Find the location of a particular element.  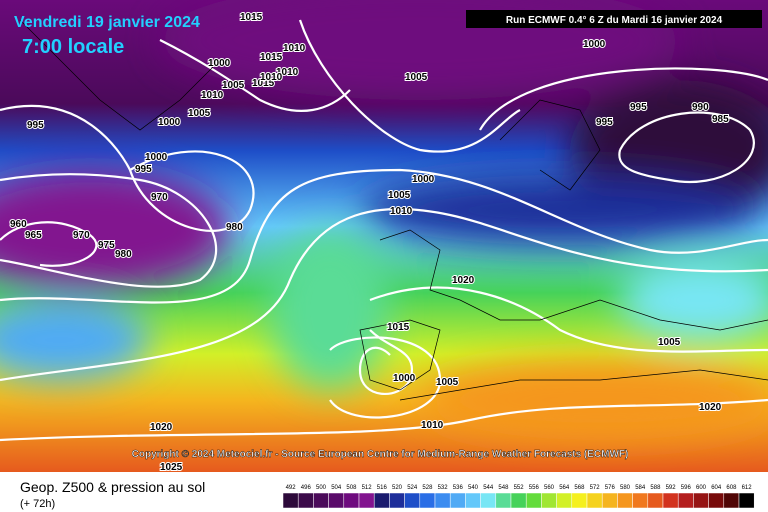

isobar-label: 1025 is located at coordinates (171, 467).